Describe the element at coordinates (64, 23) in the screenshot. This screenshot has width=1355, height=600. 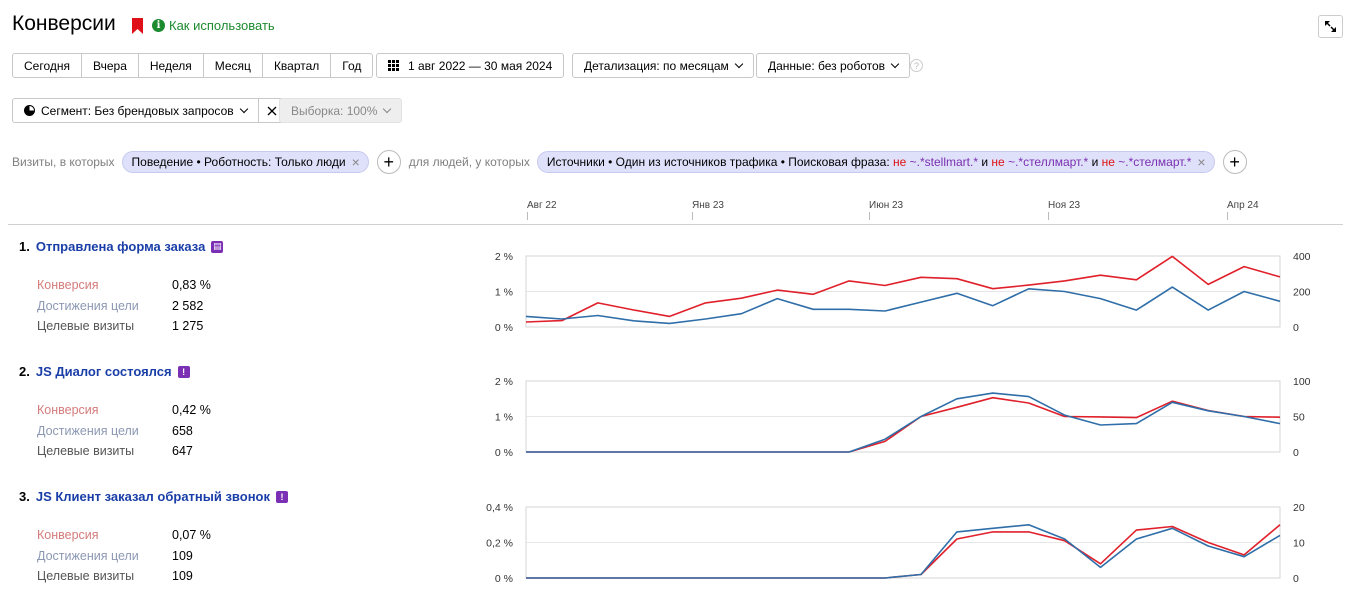
I see `page-title: Конверсии` at that location.